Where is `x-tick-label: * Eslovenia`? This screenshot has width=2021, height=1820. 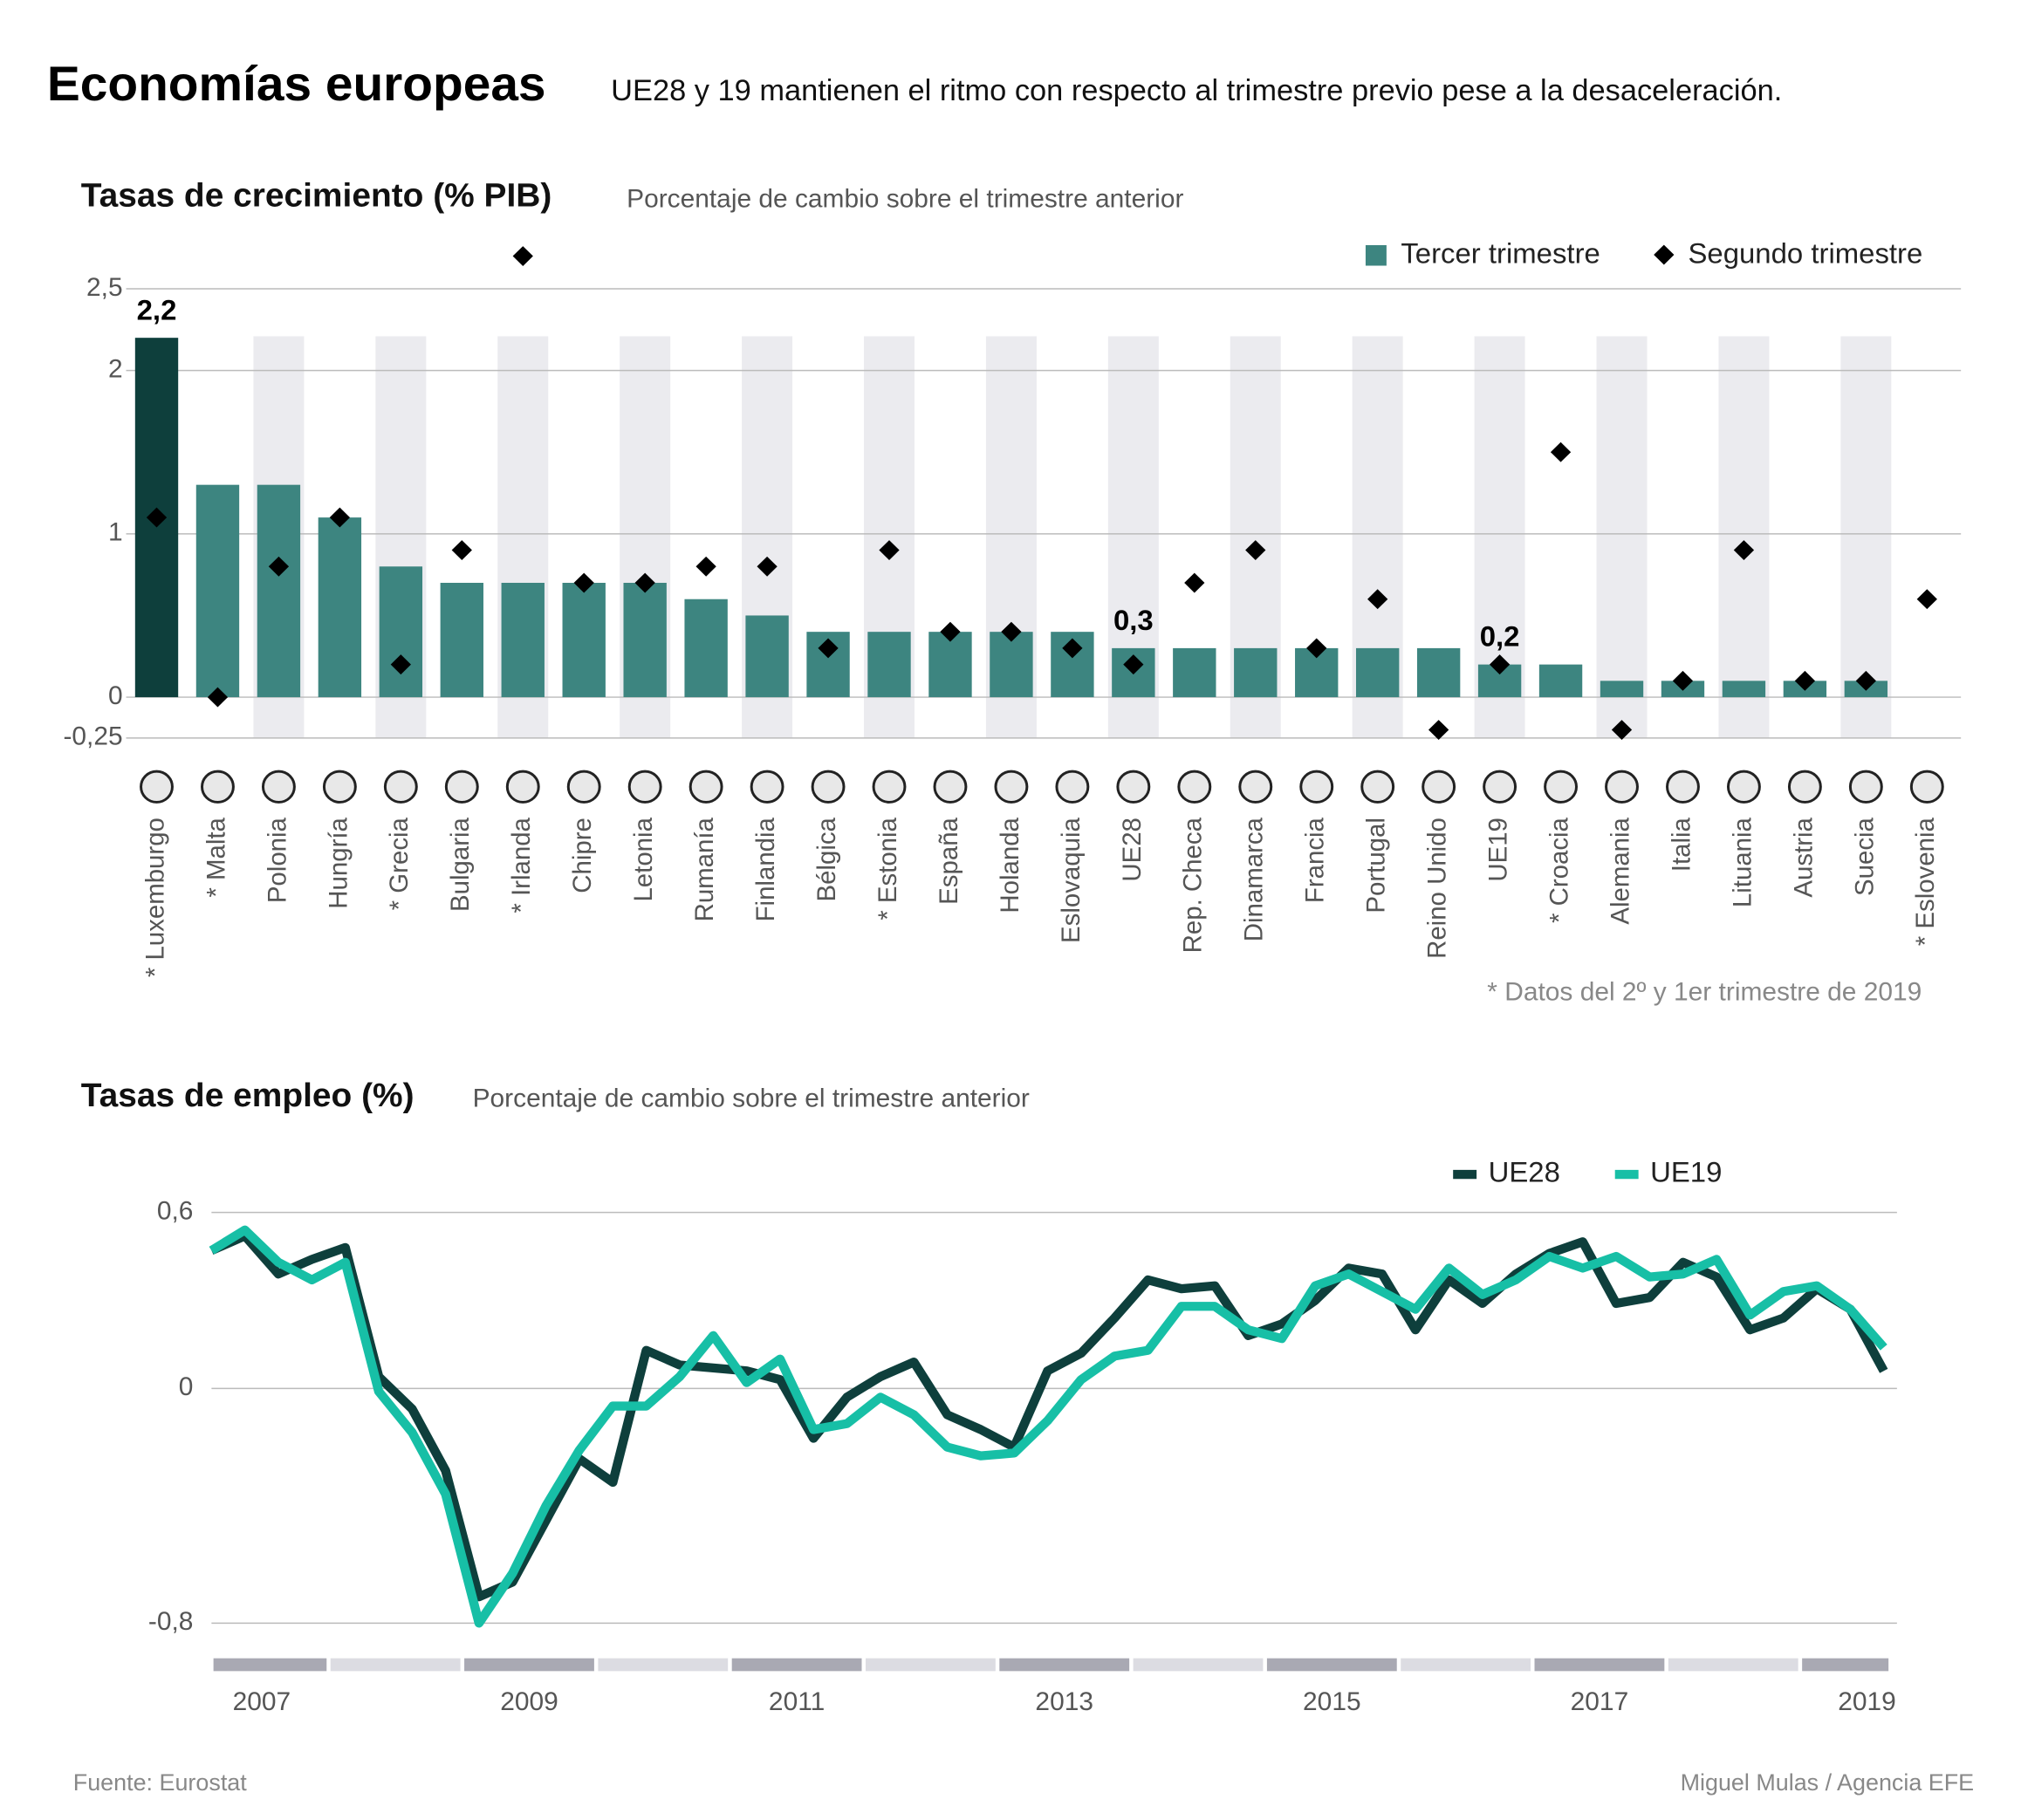
x-tick-label: * Eslovenia is located at coordinates (1925, 882).